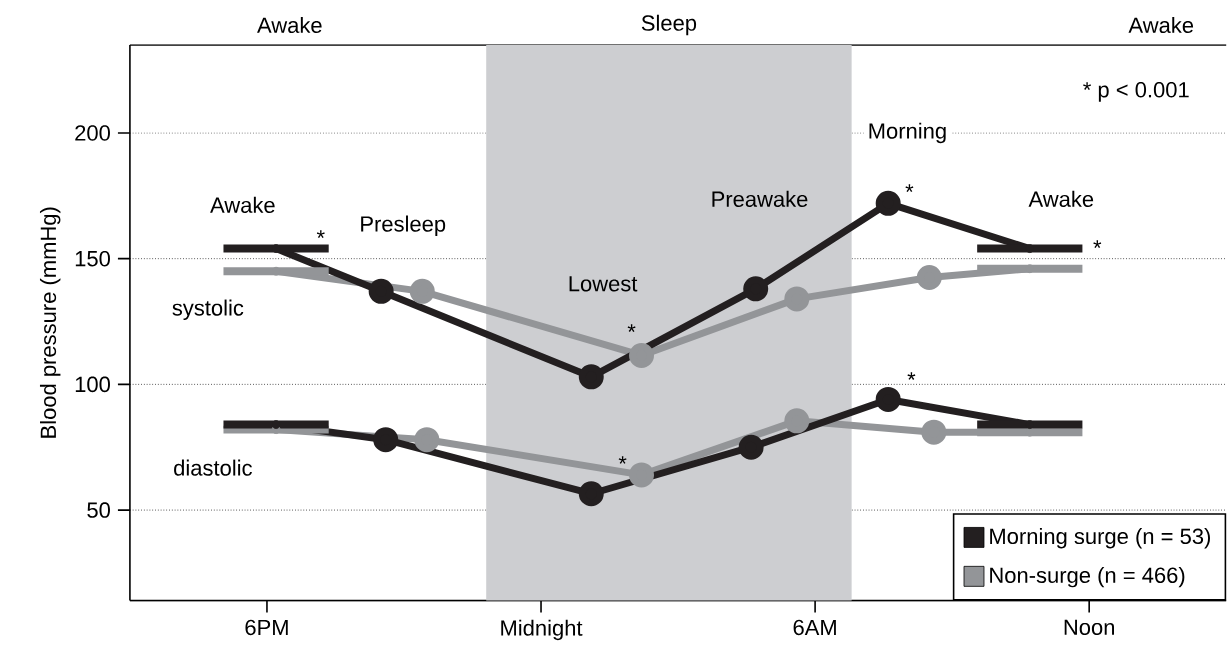 This screenshot has width=1227, height=651. What do you see at coordinates (1100, 538) in the screenshot?
I see `legend-label: Morning surge (n = 53)` at bounding box center [1100, 538].